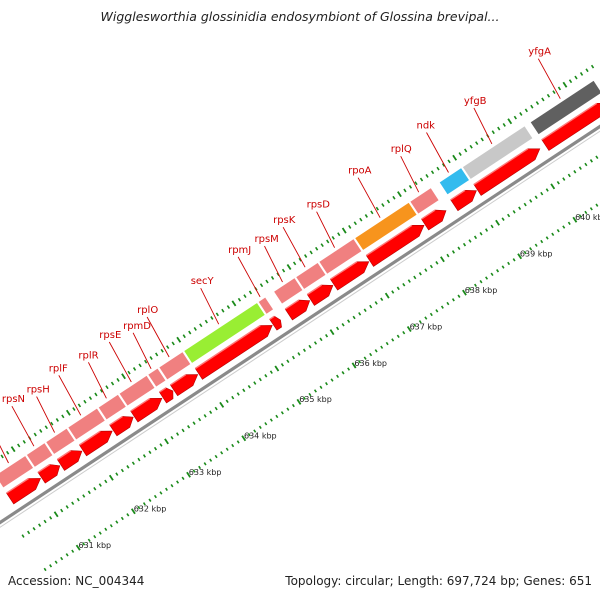 This screenshot has width=600, height=600. I want to click on cds-arrow-rplR, so click(121, 426).